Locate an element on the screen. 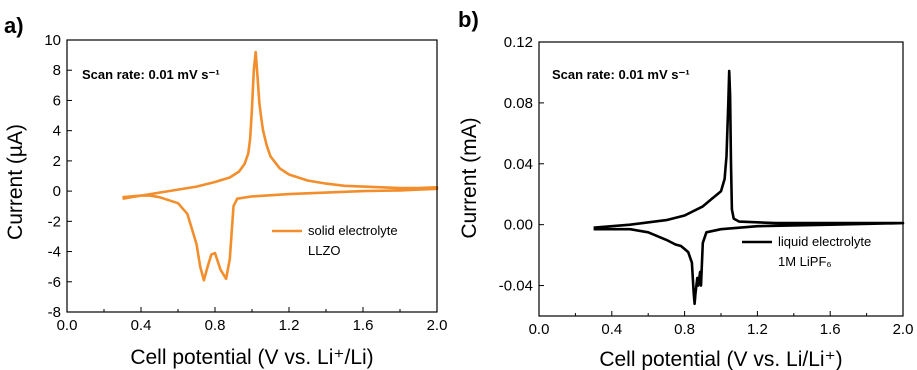 The height and width of the screenshot is (370, 917). panel-a-scan-rate-annotation: Scan rate: 0.01 mV s⁻¹ is located at coordinates (151, 74).